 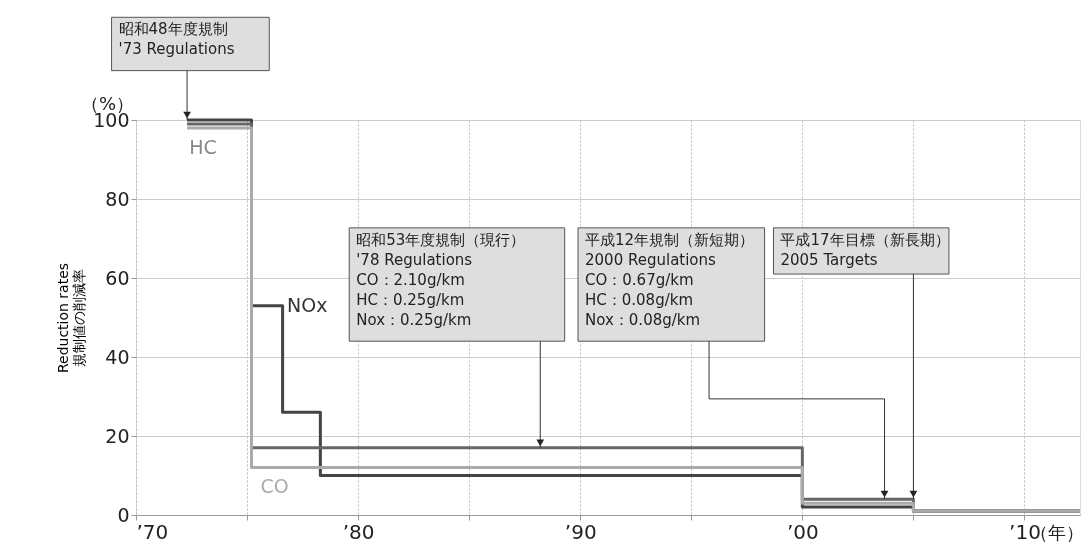 I want to click on x-tick-label: ’70, so click(x=152, y=531).